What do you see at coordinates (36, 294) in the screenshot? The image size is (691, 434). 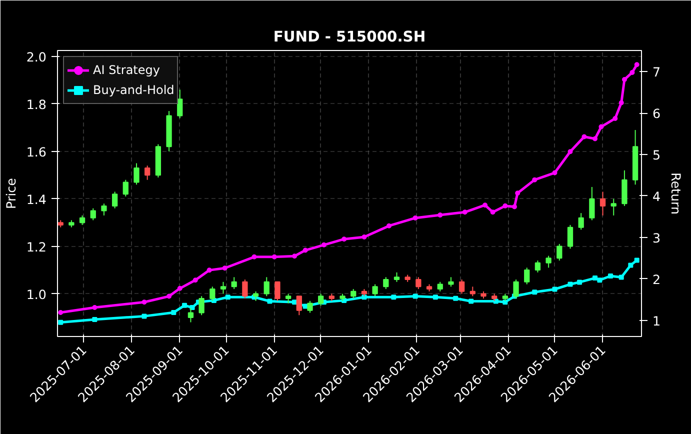 I see `y-tick-label: 1.0` at bounding box center [36, 294].